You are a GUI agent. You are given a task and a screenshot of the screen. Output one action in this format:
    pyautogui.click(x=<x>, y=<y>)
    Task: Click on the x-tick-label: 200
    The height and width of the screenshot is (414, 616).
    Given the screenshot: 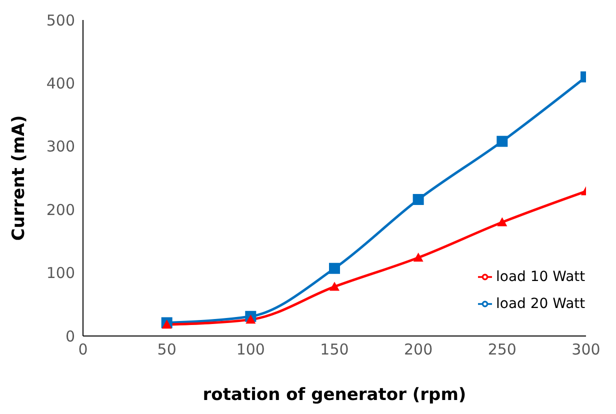 What is the action you would take?
    pyautogui.click(x=418, y=349)
    